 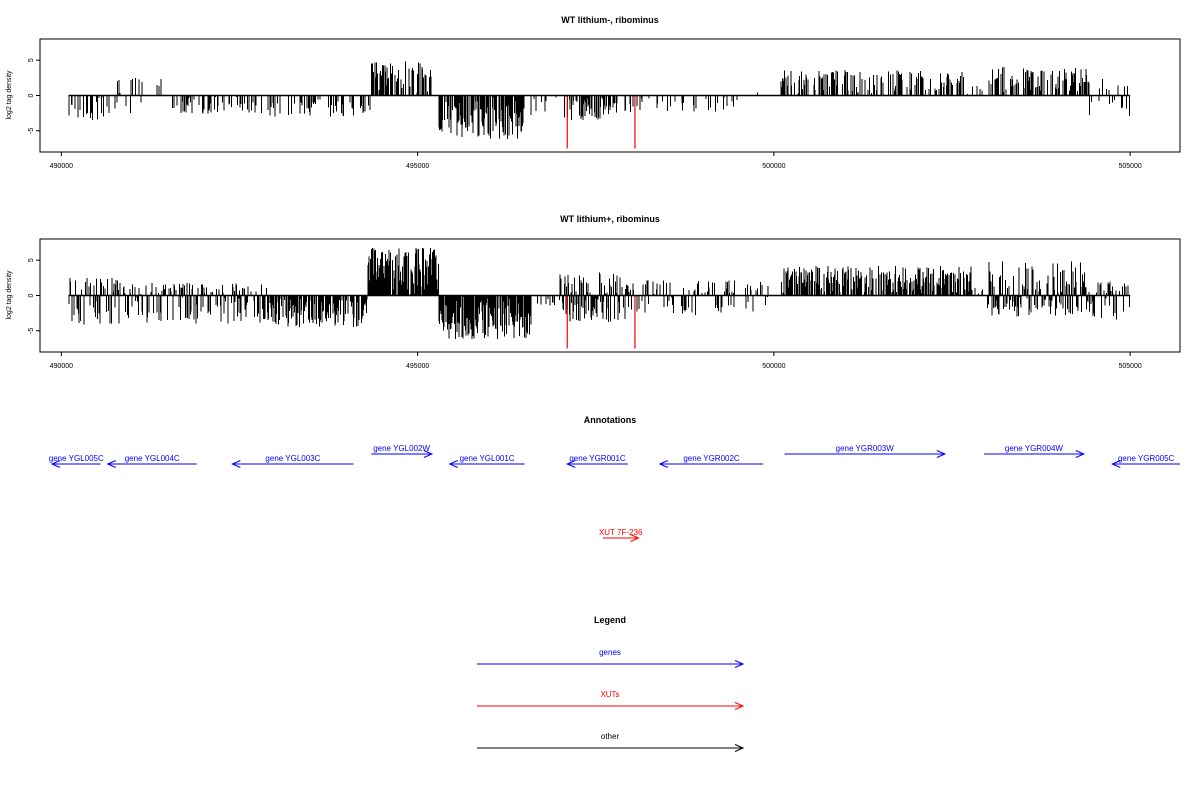 I want to click on annotation-feature: gene YGR001C, so click(x=597, y=461).